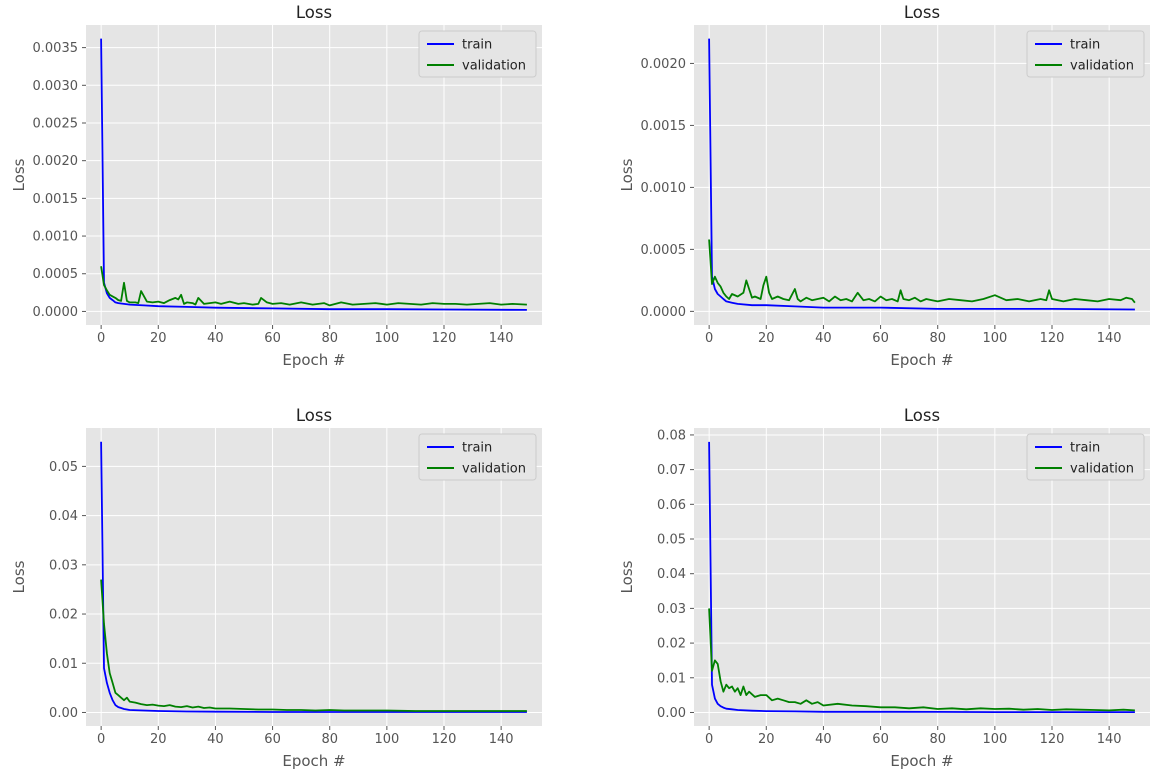 Image resolution: width=1154 pixels, height=782 pixels. I want to click on y-tick-label: 0.08, so click(671, 435).